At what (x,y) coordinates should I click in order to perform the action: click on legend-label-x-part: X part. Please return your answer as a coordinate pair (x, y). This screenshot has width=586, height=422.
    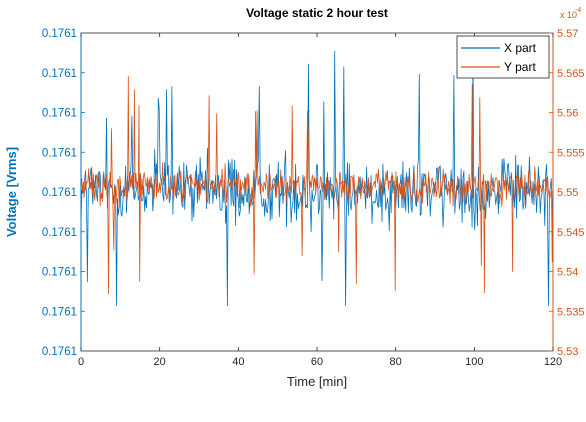
    Looking at the image, I should click on (520, 48).